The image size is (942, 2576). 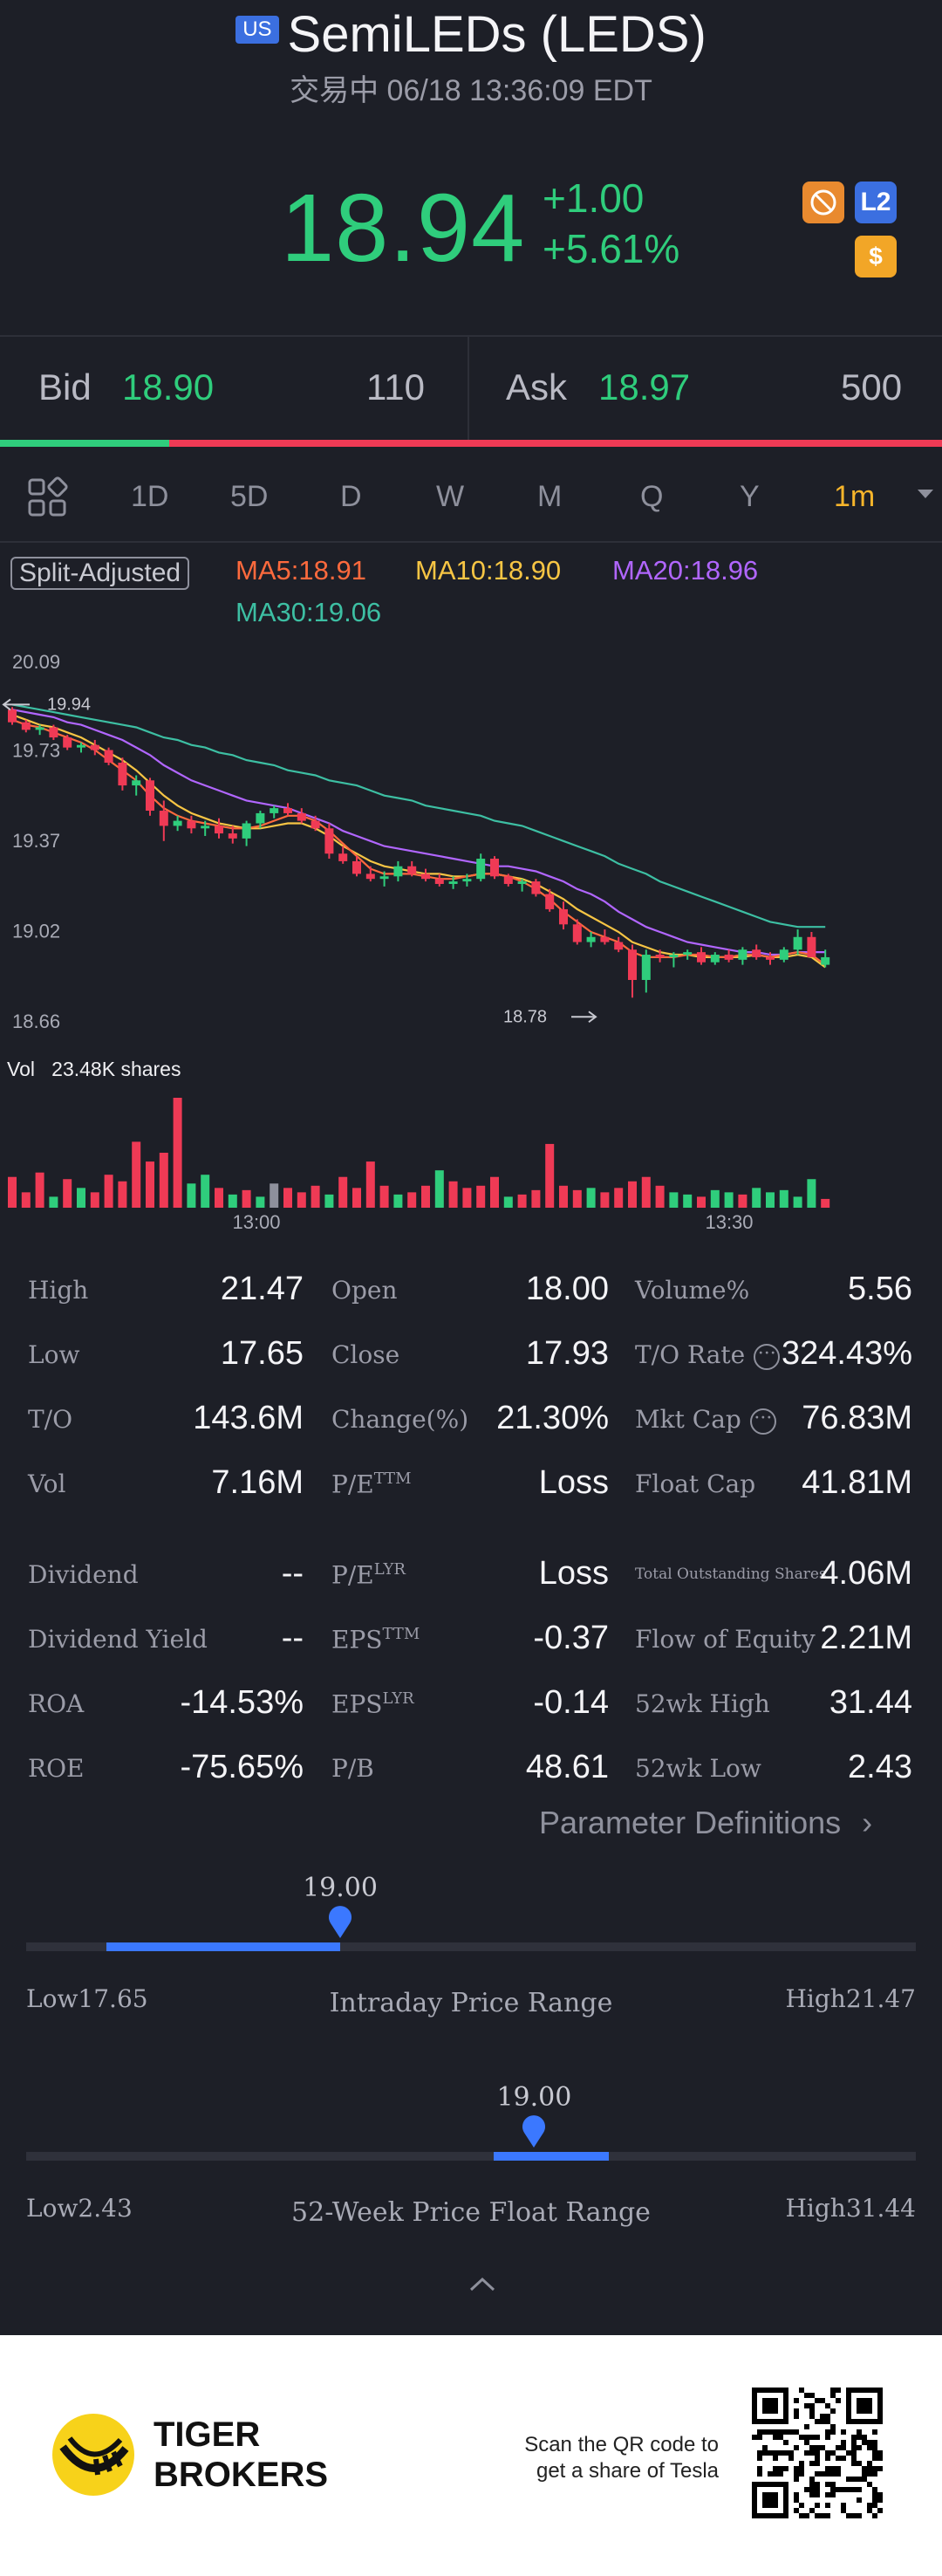 I want to click on bid-ratio-bar, so click(x=85, y=443).